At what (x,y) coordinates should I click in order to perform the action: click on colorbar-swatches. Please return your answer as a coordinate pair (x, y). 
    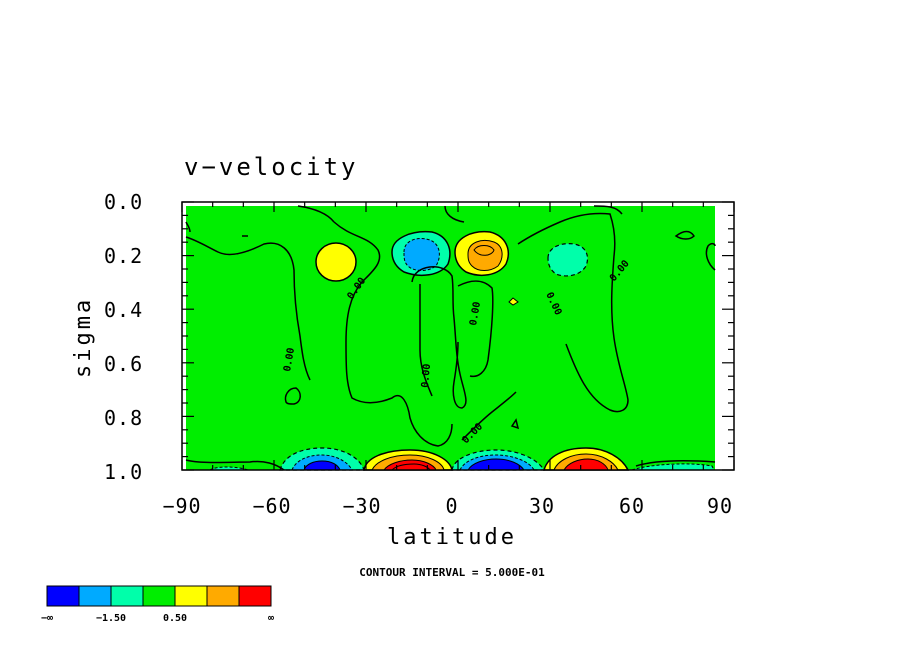
    Looking at the image, I should click on (159, 596).